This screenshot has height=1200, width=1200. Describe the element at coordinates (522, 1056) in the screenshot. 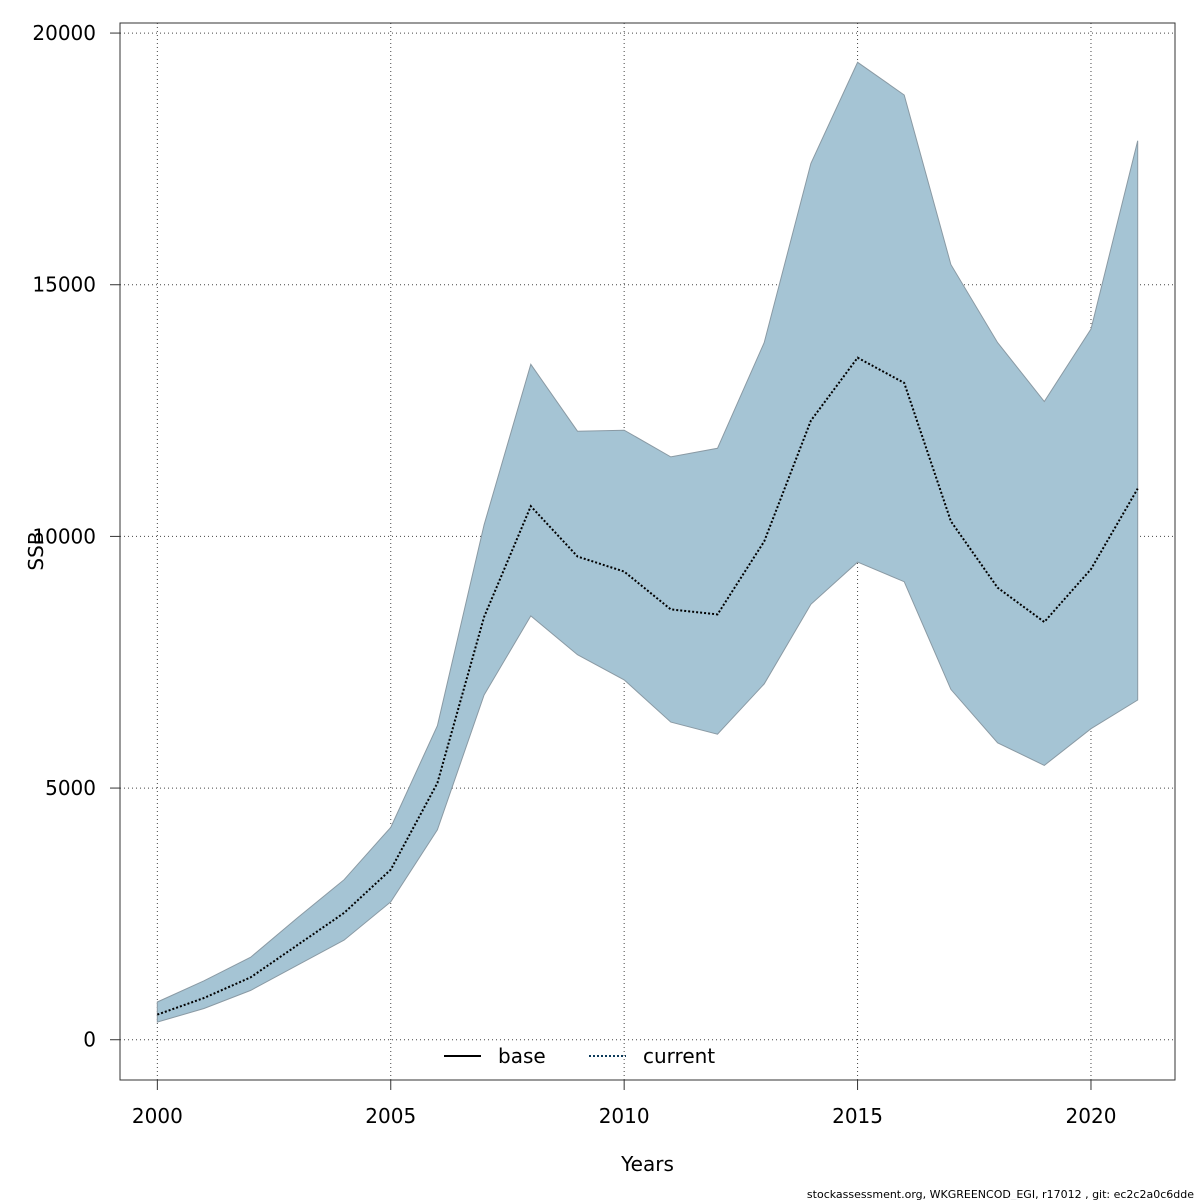

I see `legend-base-label: base` at that location.